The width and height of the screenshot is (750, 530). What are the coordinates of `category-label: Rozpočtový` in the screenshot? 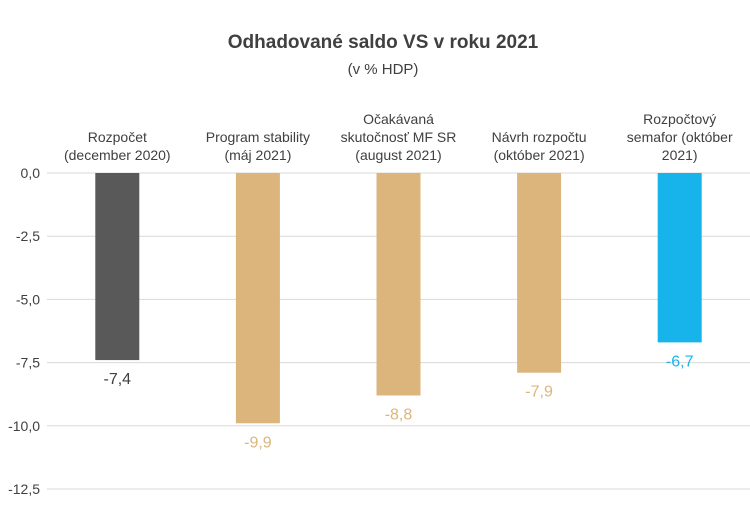 It's located at (679, 119).